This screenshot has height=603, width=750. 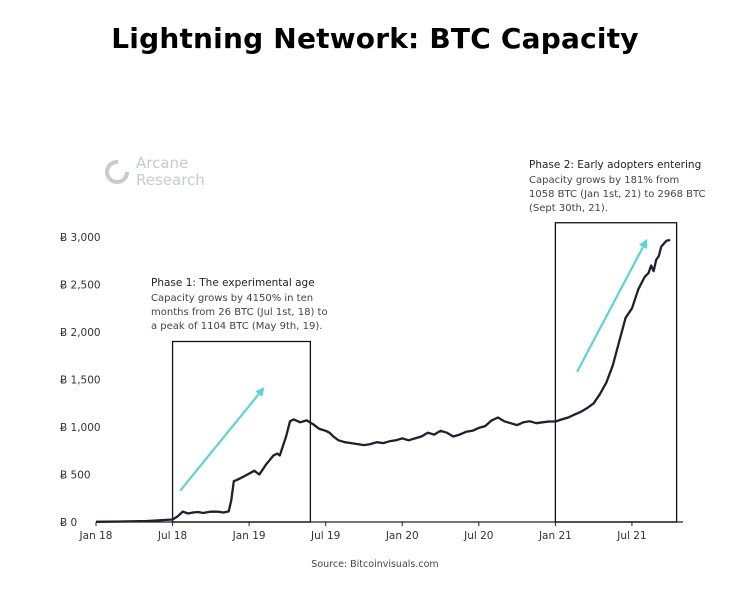 What do you see at coordinates (615, 165) in the screenshot?
I see `annotation-2-title: Phase 2: Early adopters entering` at bounding box center [615, 165].